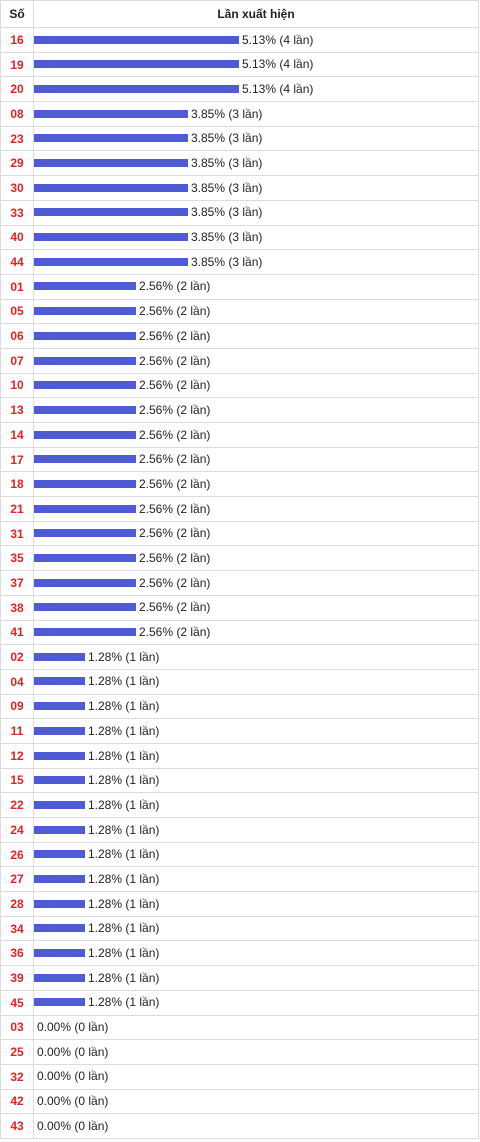 This screenshot has height=1142, width=480. I want to click on table-row: 07 2.56% (2 lần), so click(239, 360).